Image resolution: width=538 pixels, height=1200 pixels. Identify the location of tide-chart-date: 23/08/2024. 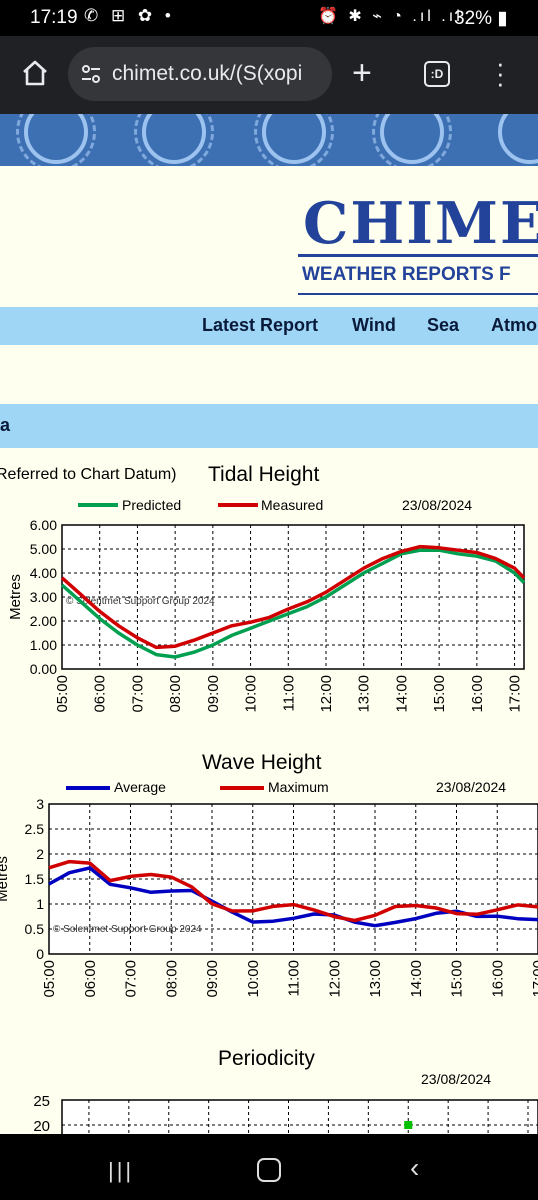
(437, 505).